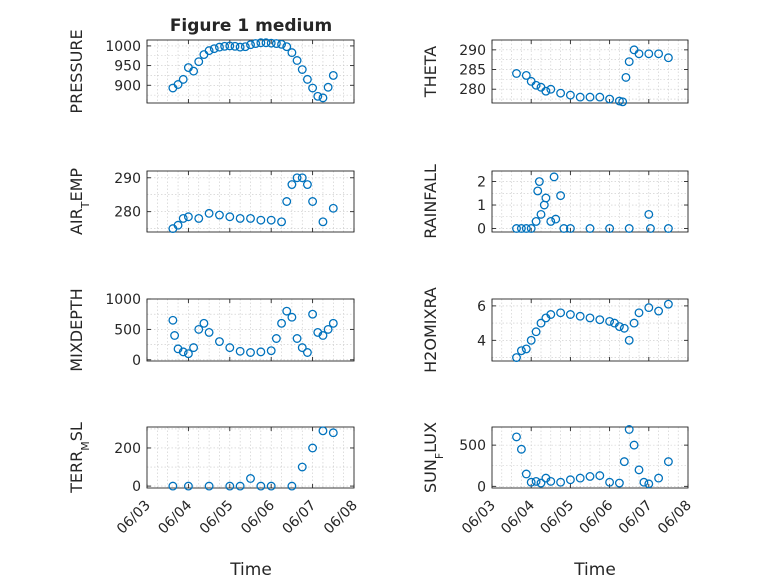 This screenshot has width=778, height=583. I want to click on x-tick-label: 06/06, so click(258, 517).